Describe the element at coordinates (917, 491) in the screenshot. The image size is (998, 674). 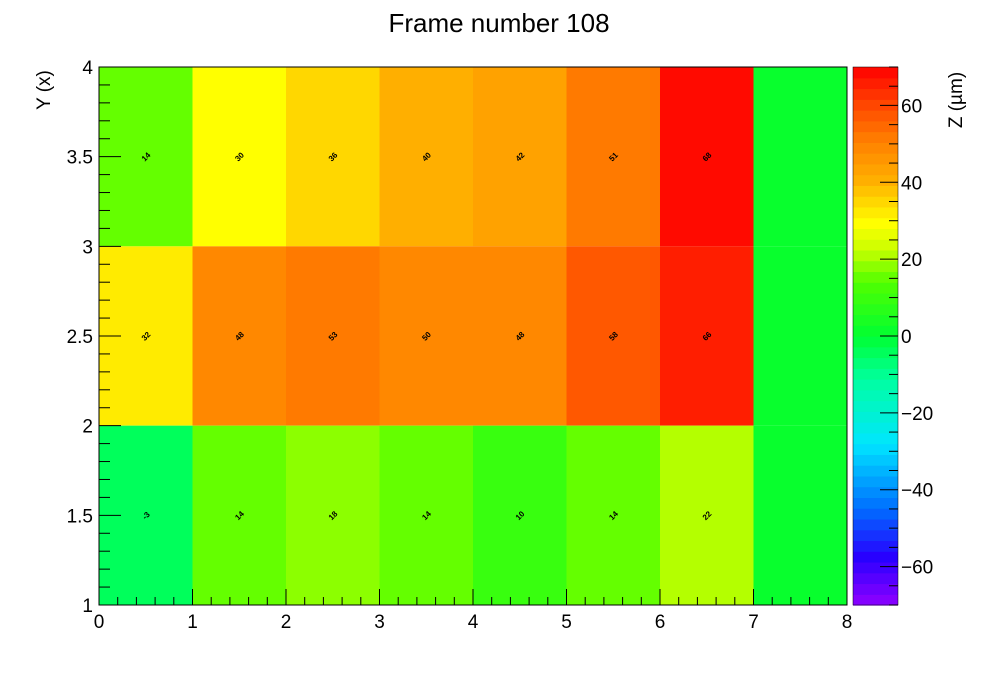
I see `colorbar-tick-label: −40` at that location.